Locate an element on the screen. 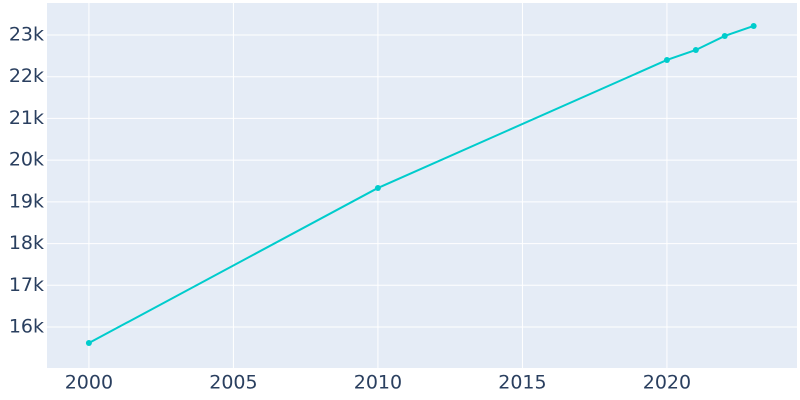 The height and width of the screenshot is (400, 800). y-tick-label: 21k is located at coordinates (26, 118).